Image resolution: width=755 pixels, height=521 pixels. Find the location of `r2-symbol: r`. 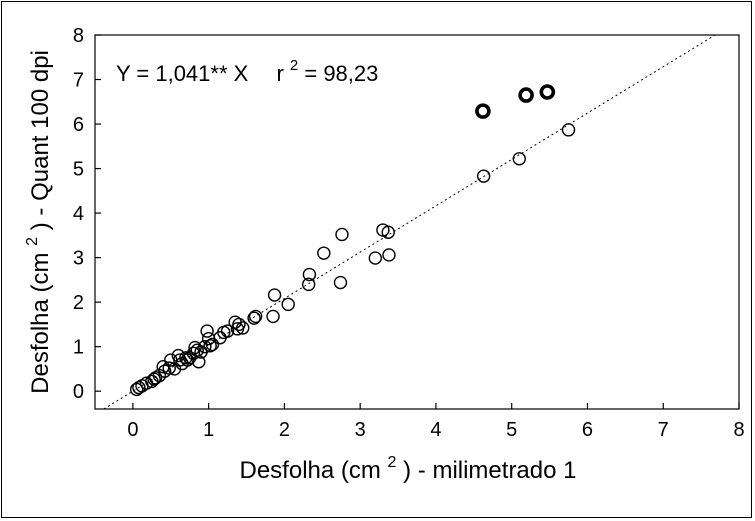

r2-symbol: r is located at coordinates (279, 73).